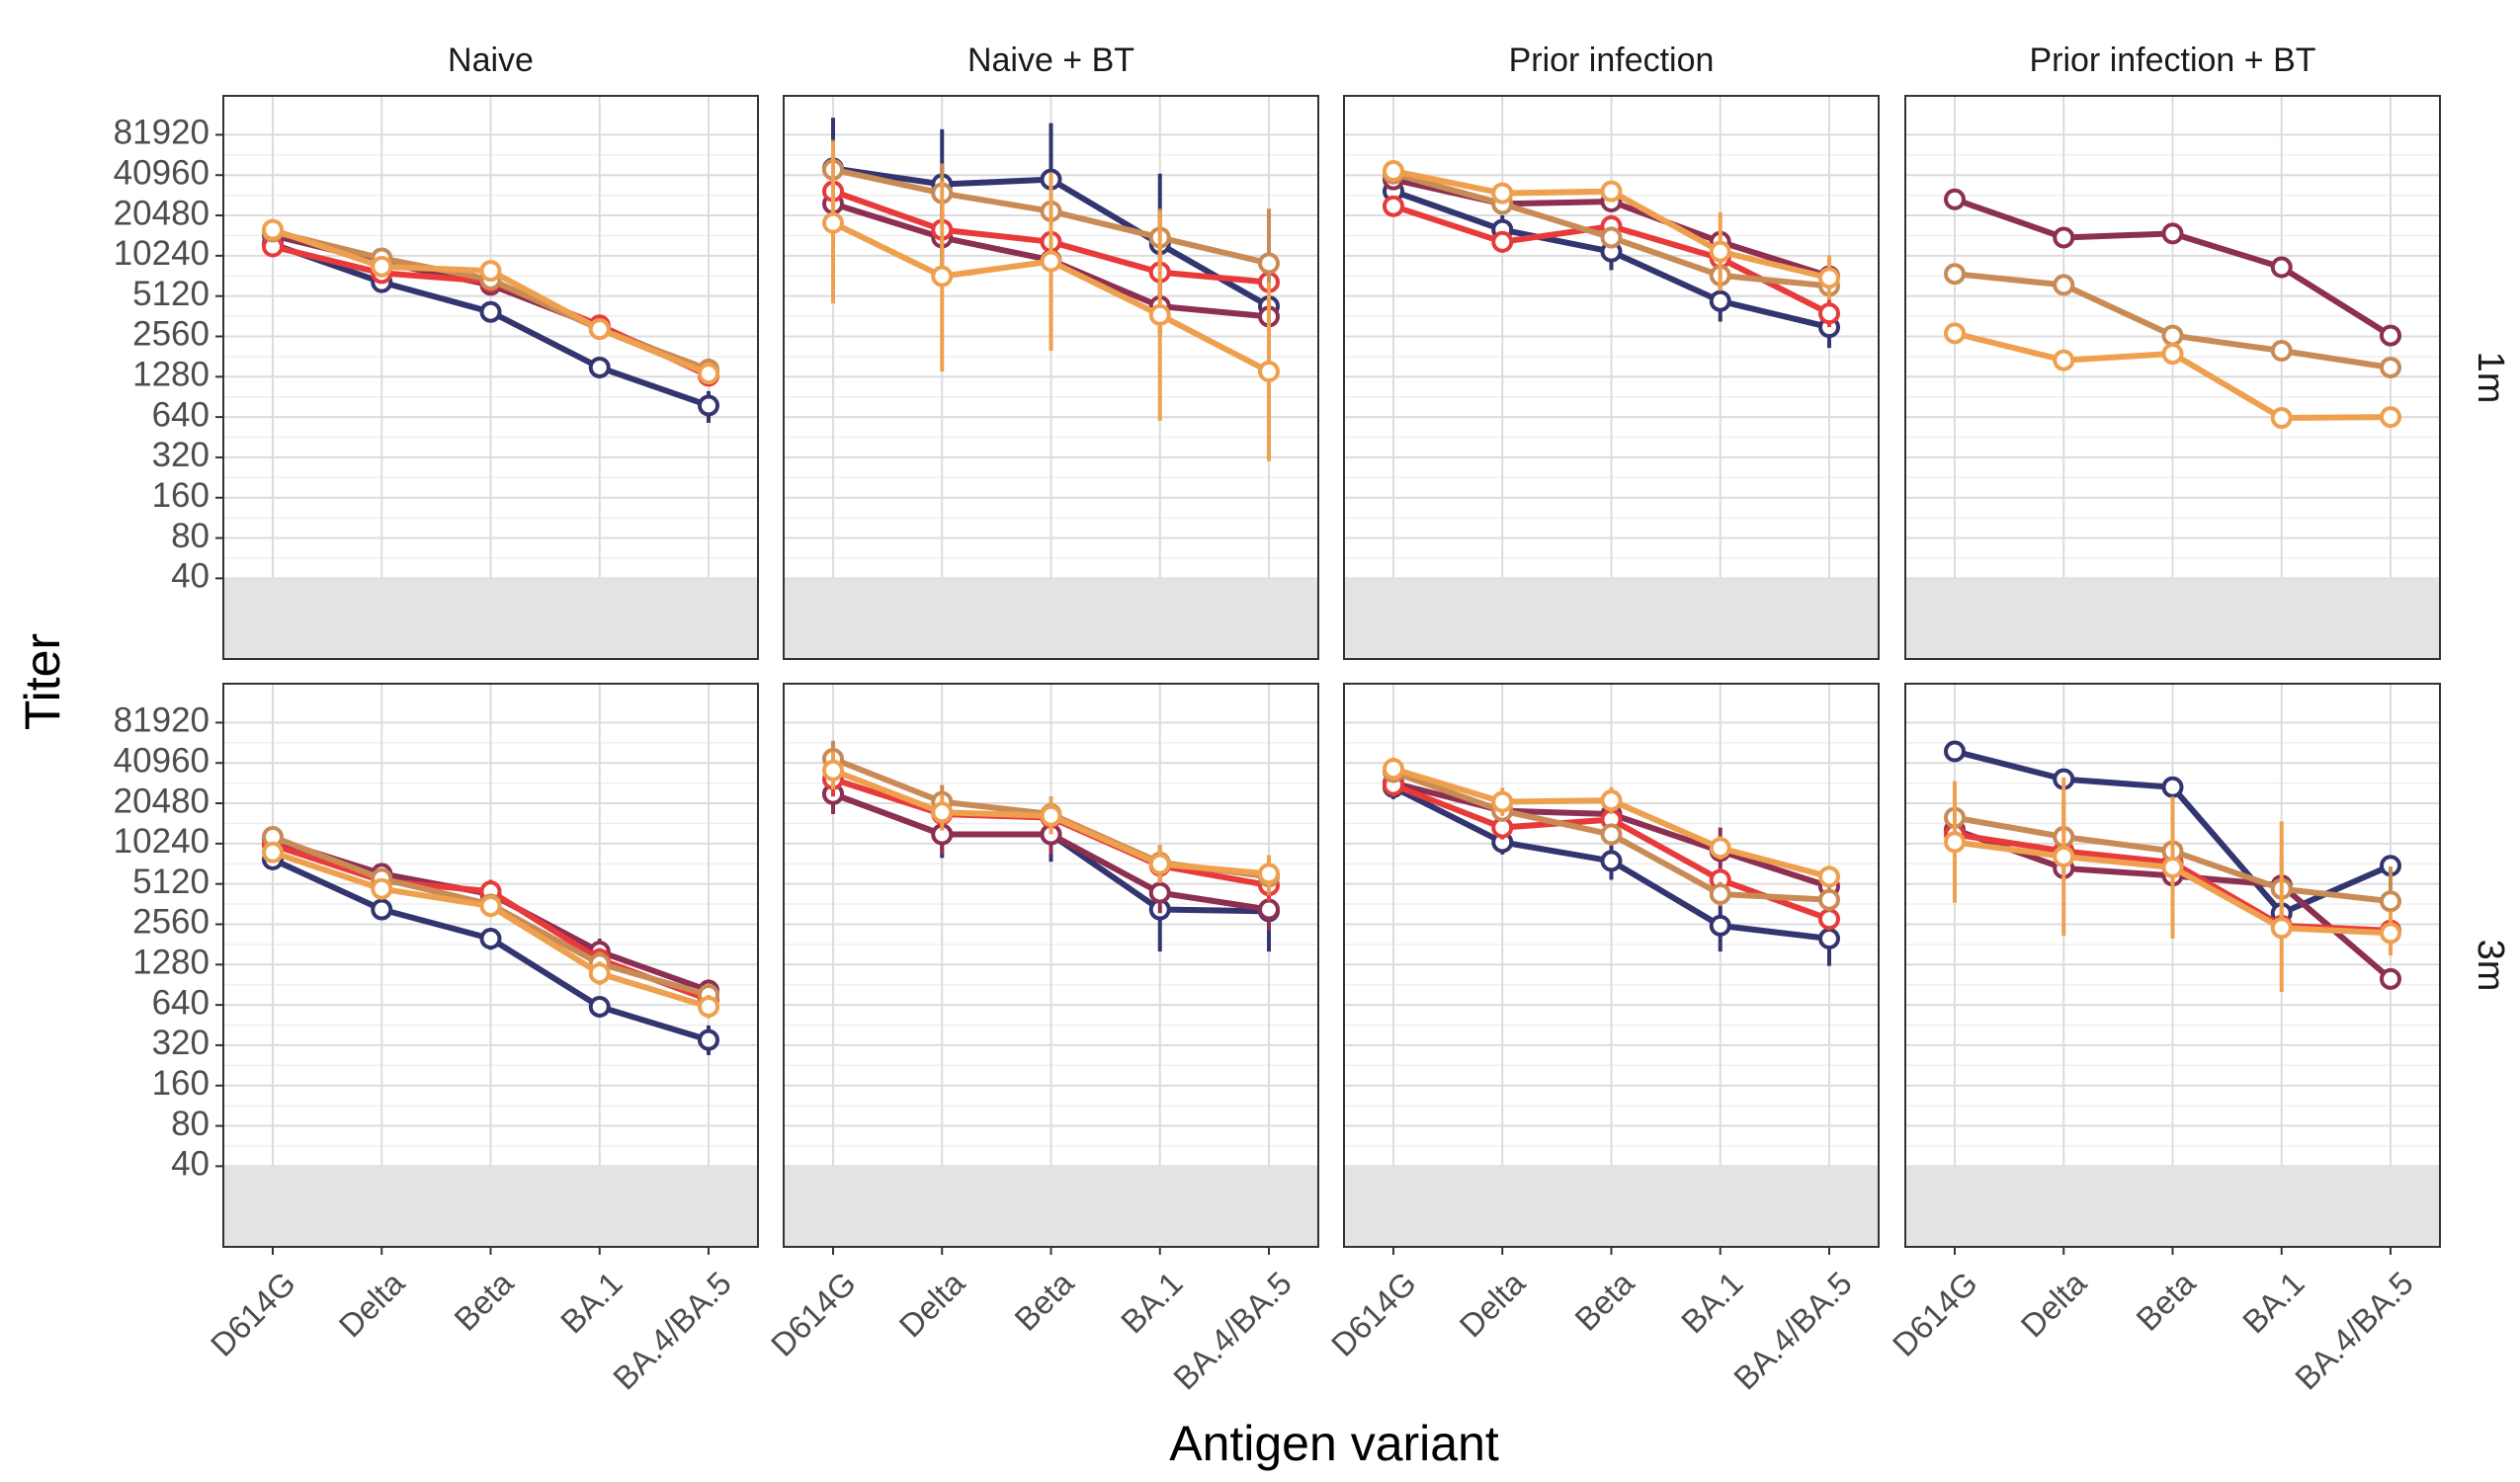 The image size is (2520, 1482). What do you see at coordinates (162, 133) in the screenshot?
I see `y-tick-label: 81920` at bounding box center [162, 133].